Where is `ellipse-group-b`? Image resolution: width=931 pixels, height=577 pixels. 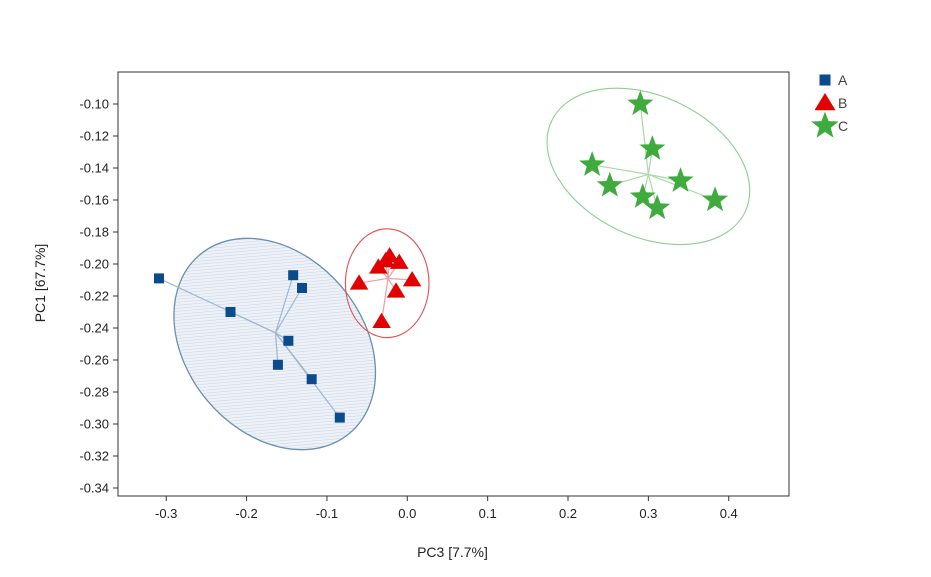 ellipse-group-b is located at coordinates (387, 283).